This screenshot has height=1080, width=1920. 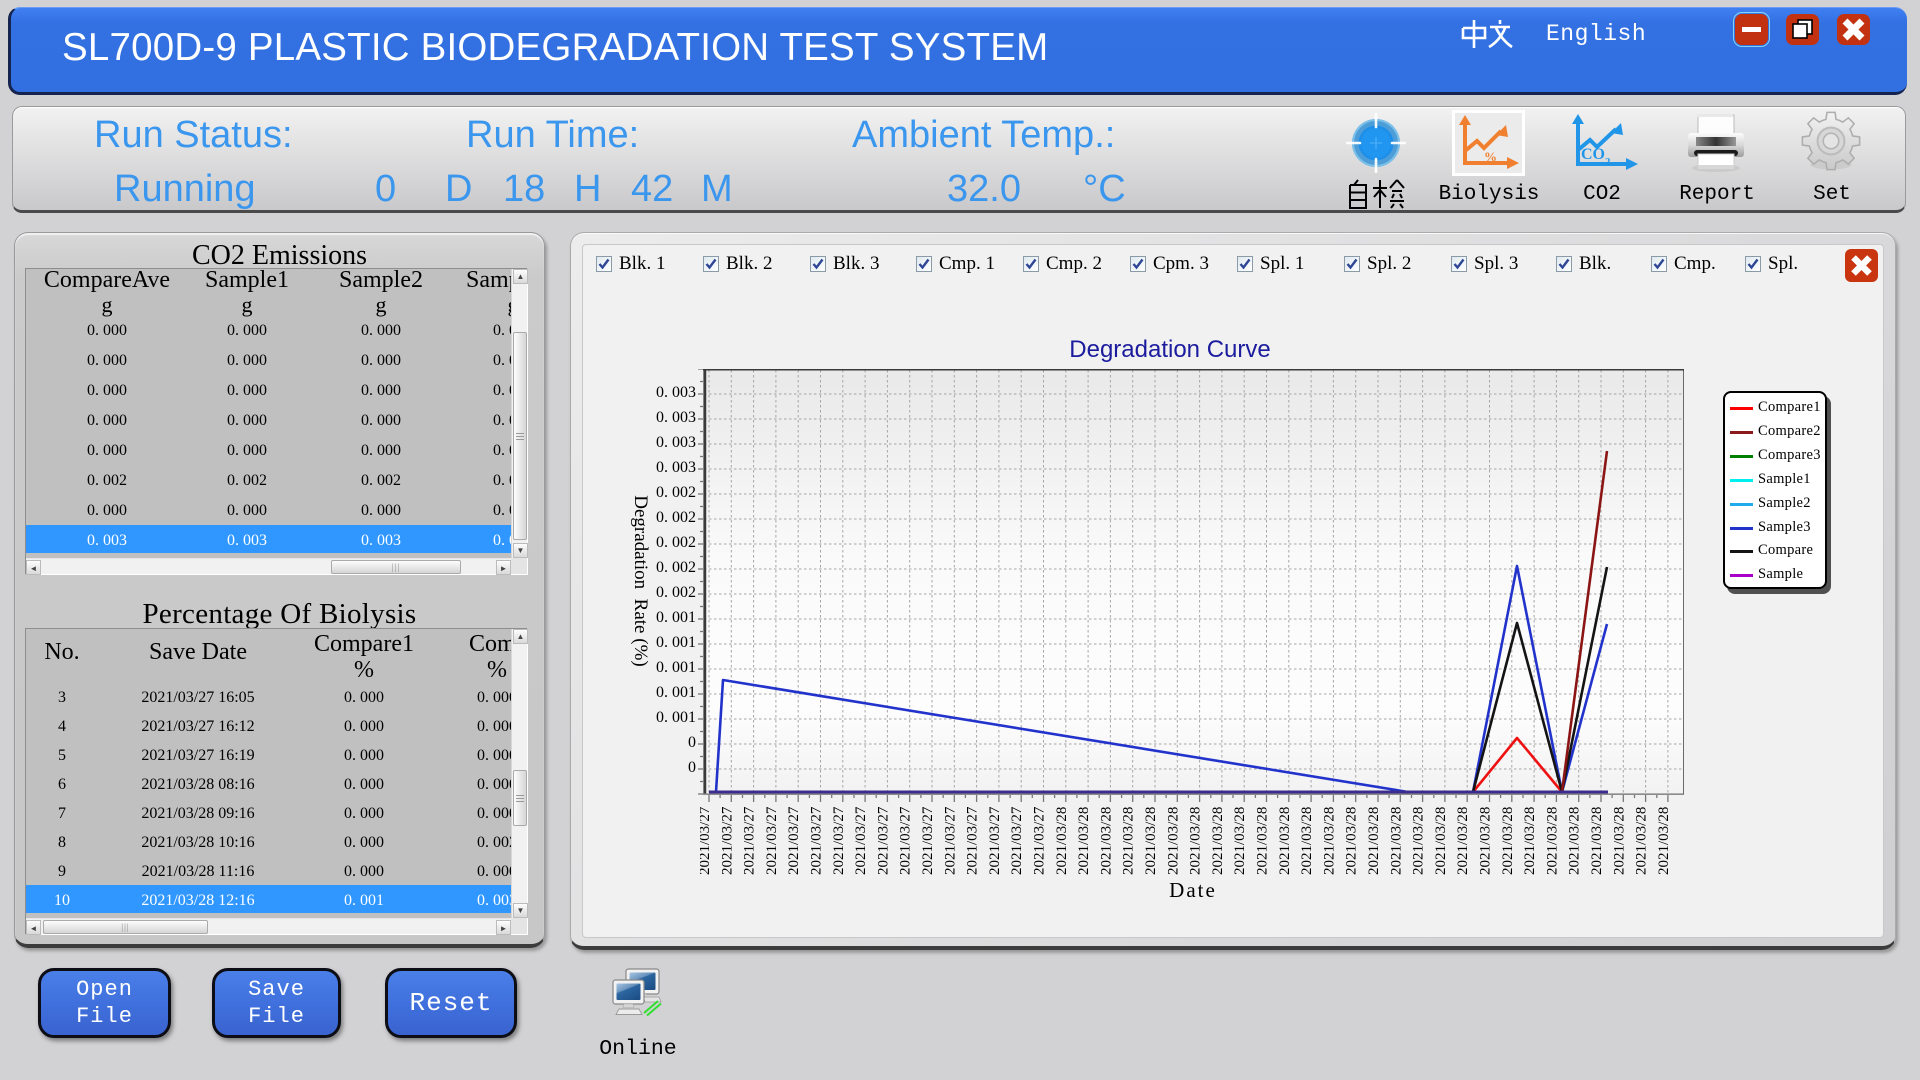 What do you see at coordinates (1593, 154) in the screenshot?
I see `svg-text: CO` at bounding box center [1593, 154].